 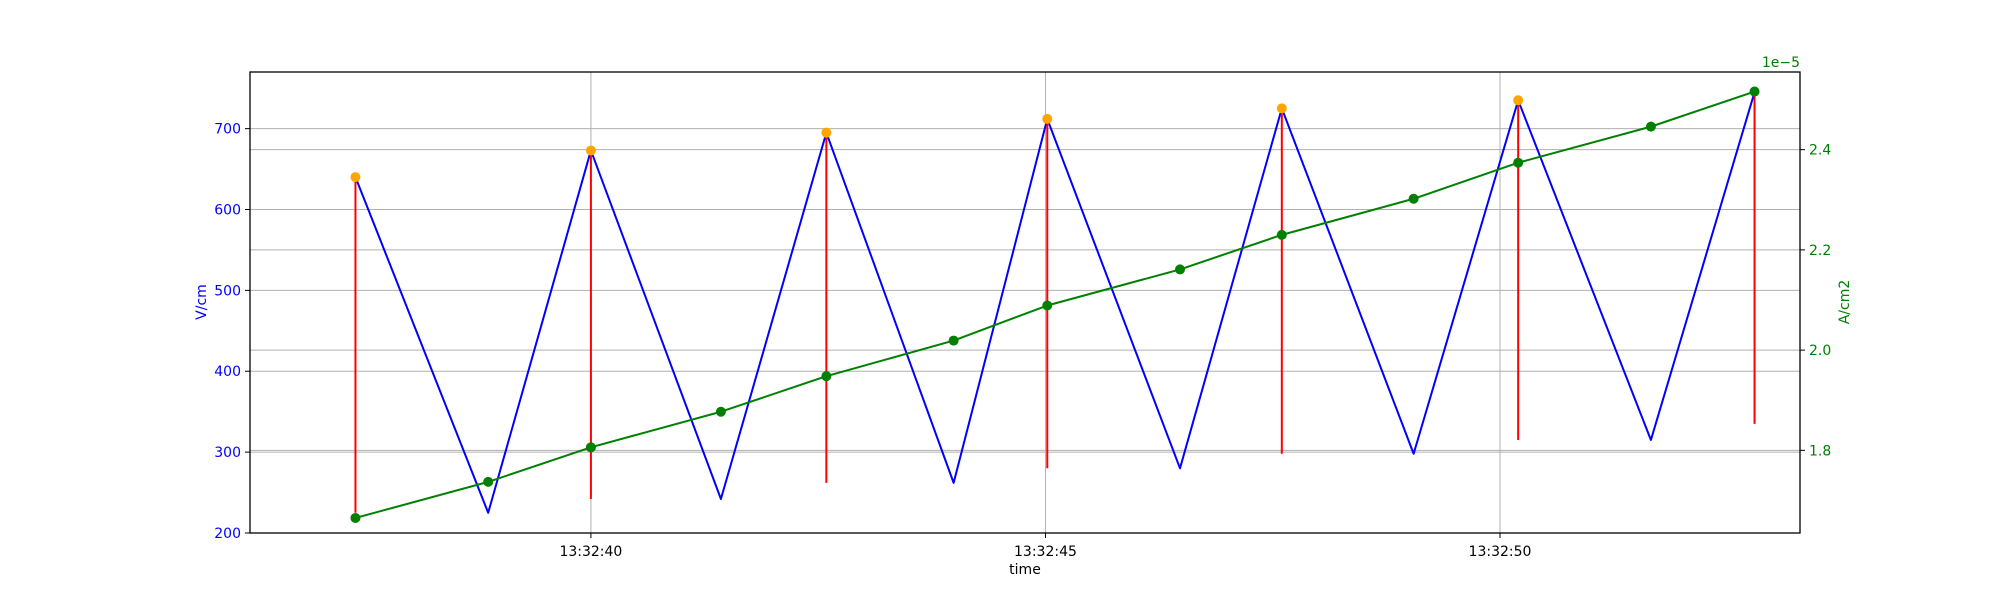 What do you see at coordinates (1820, 151) in the screenshot?
I see `y-right-tick-label: 2.4` at bounding box center [1820, 151].